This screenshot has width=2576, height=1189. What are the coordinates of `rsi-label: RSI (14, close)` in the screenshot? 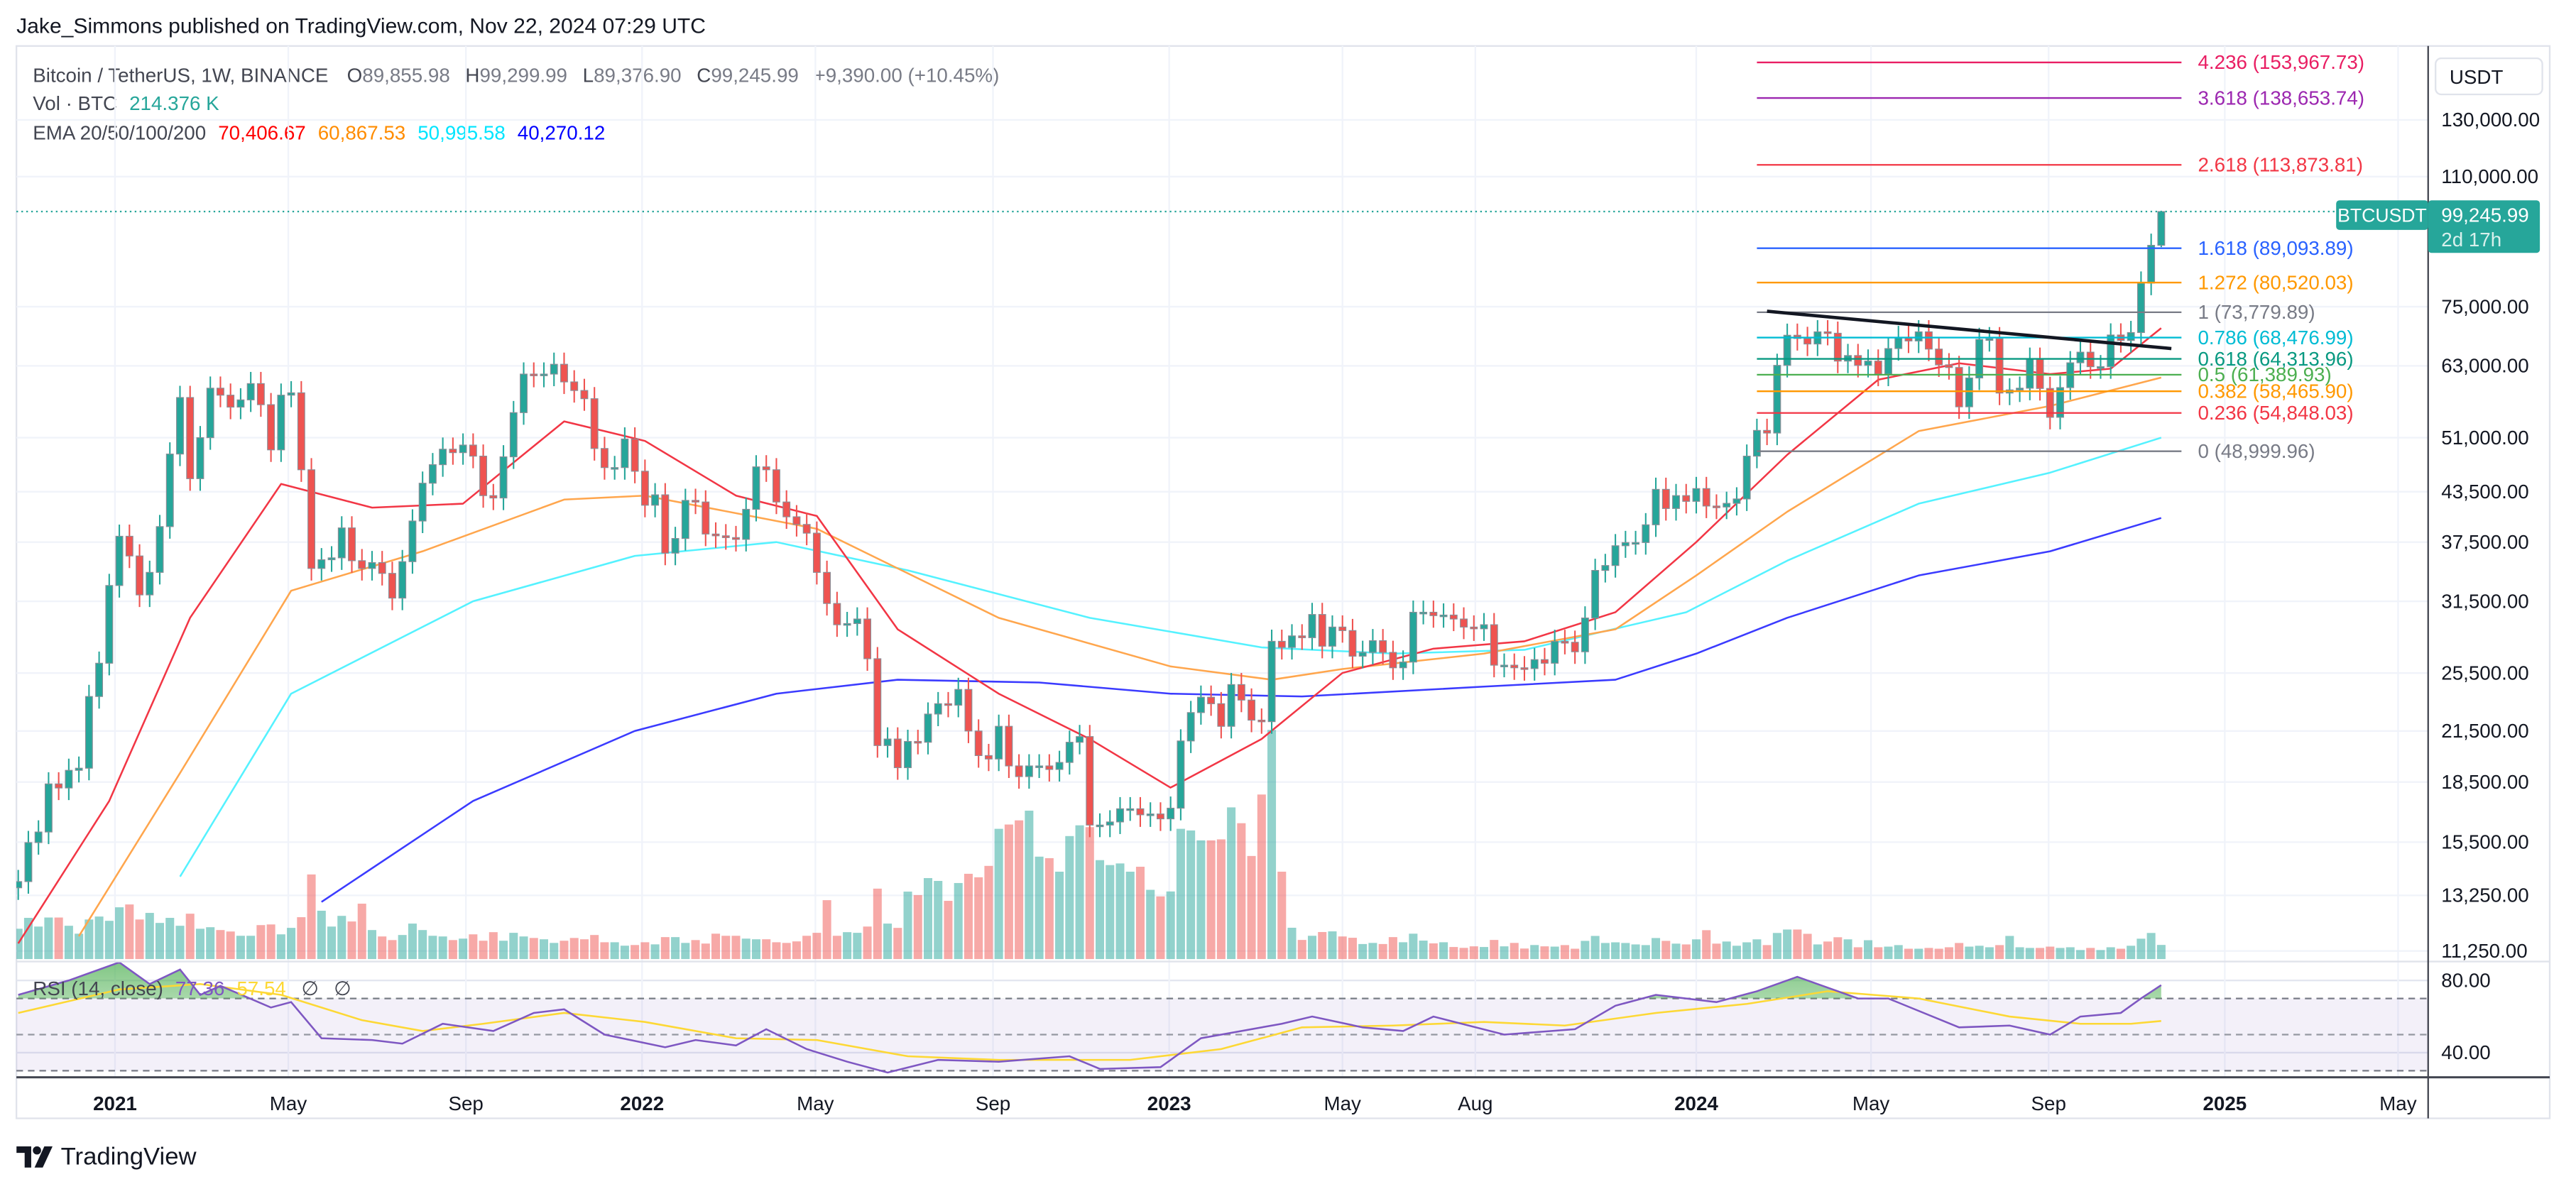 It's located at (98, 988).